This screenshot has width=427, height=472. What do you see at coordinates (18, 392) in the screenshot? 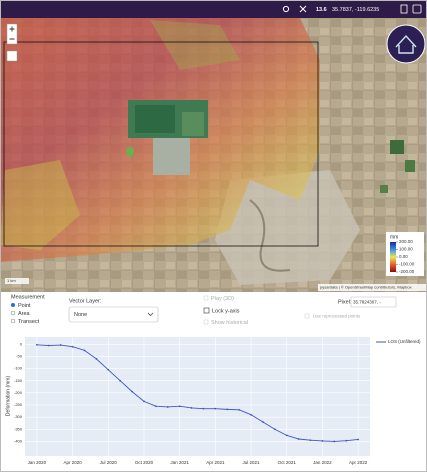
I see `y-tick-label: -200` at bounding box center [18, 392].